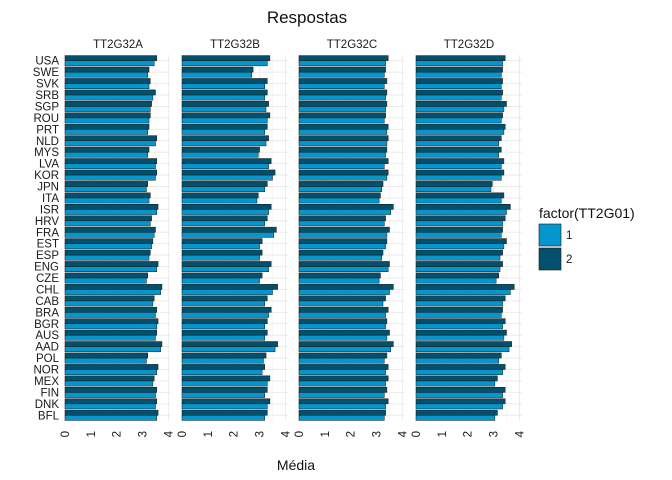 The width and height of the screenshot is (672, 480). Describe the element at coordinates (47, 222) in the screenshot. I see `y-tick-label: HRV` at that location.